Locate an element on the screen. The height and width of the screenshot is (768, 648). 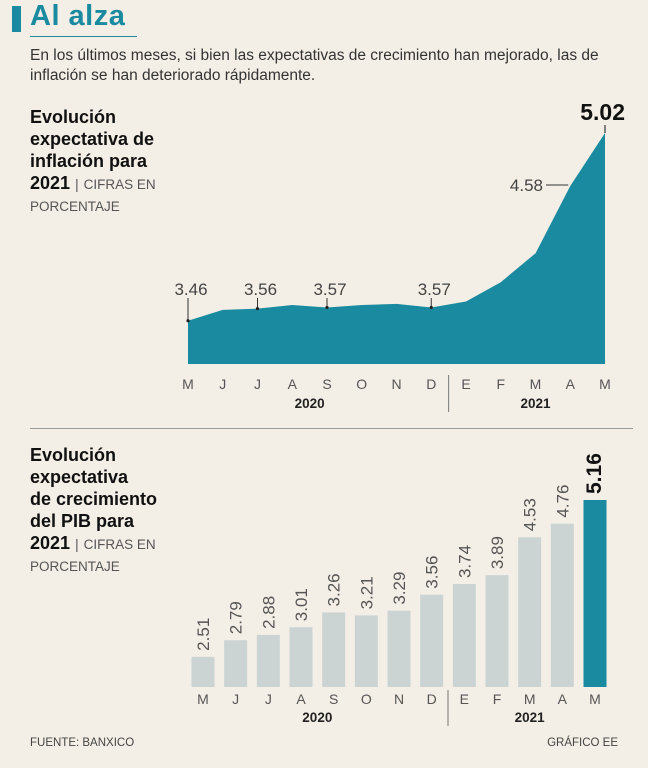
growth-x-tick-label: E is located at coordinates (464, 699).